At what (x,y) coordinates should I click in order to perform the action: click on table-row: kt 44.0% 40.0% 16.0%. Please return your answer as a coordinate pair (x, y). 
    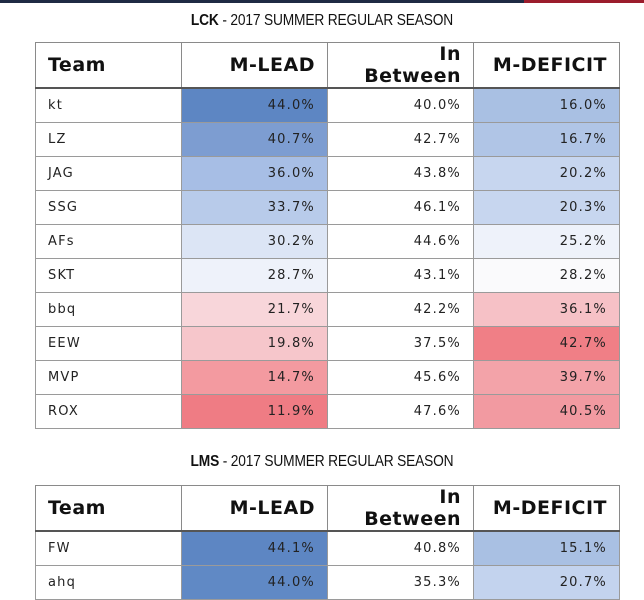
    Looking at the image, I should click on (327, 105).